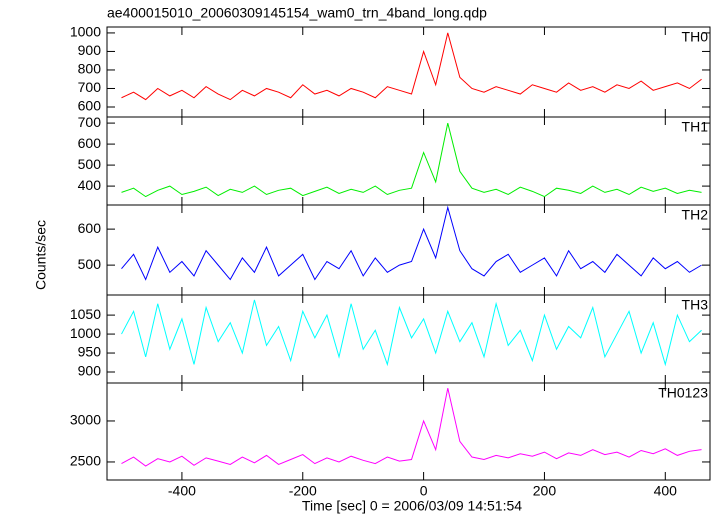 This screenshot has width=717, height=516. I want to click on x-tick-label: 0, so click(424, 491).